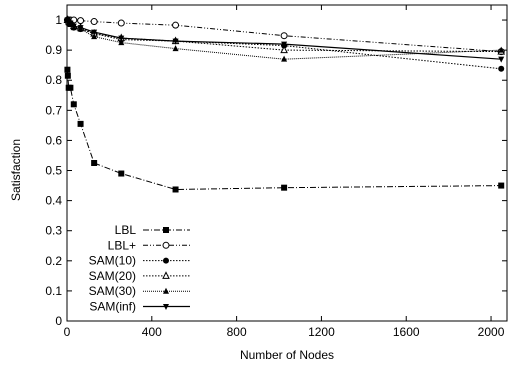 Image resolution: width=508 pixels, height=367 pixels. Describe the element at coordinates (53, 171) in the screenshot. I see `y-tick-label: 0.5` at that location.